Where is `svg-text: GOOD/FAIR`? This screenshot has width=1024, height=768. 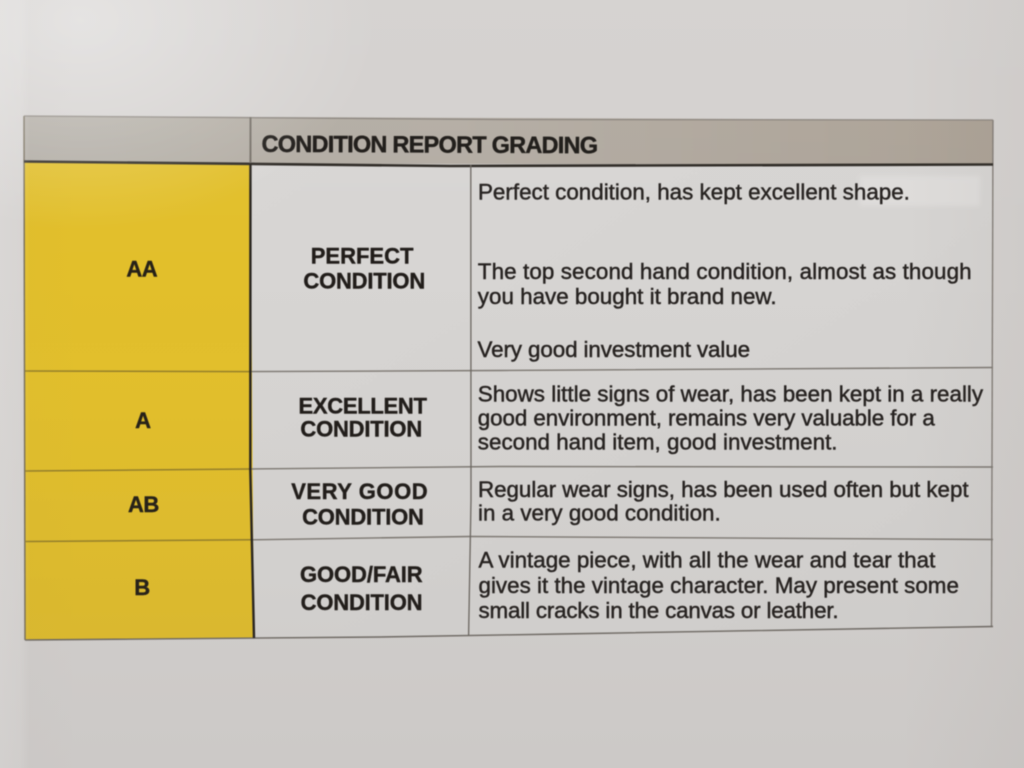 svg-text: GOOD/FAIR is located at coordinates (361, 574).